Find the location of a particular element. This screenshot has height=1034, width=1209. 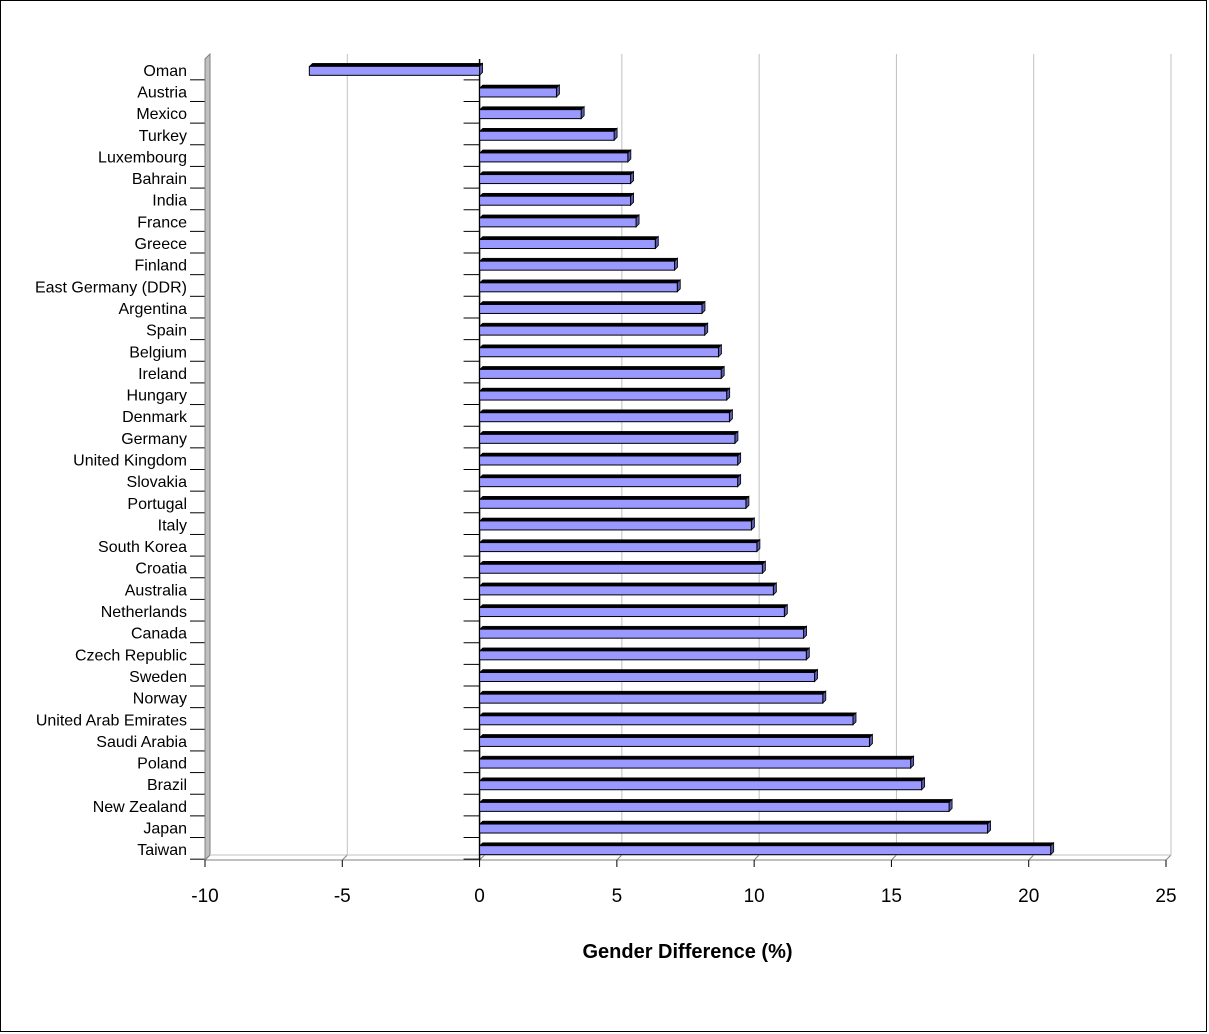

category-label-united-arab-emirates: United Arab Emirates is located at coordinates (111, 720).